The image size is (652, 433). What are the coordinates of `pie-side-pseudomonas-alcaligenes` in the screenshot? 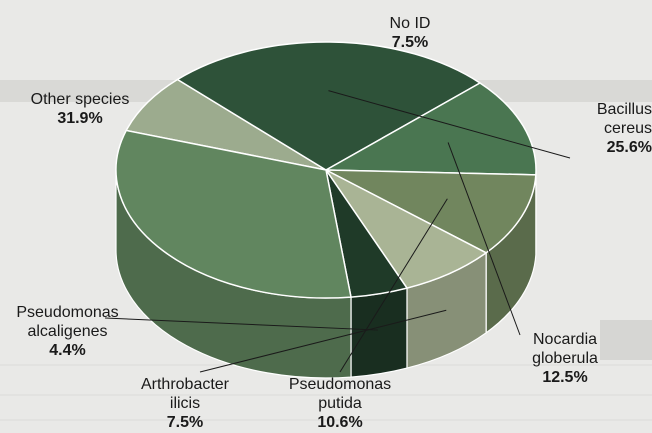 It's located at (379, 332).